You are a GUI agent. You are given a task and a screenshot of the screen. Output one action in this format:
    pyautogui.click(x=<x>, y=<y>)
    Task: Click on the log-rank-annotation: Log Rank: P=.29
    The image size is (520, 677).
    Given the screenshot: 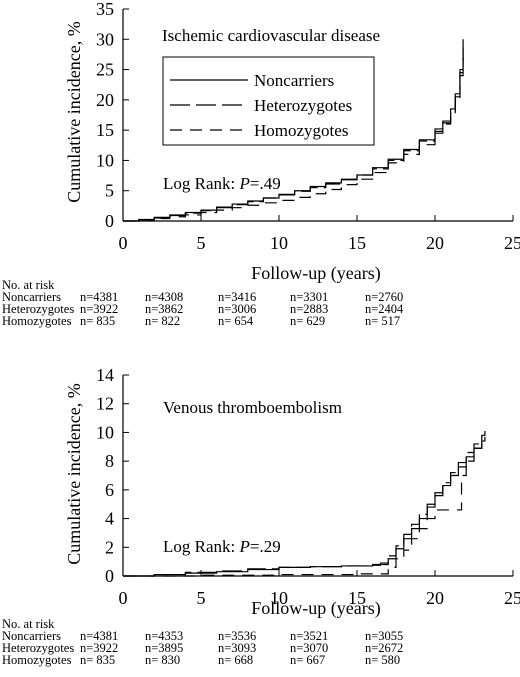 What is the action you would take?
    pyautogui.click(x=222, y=546)
    